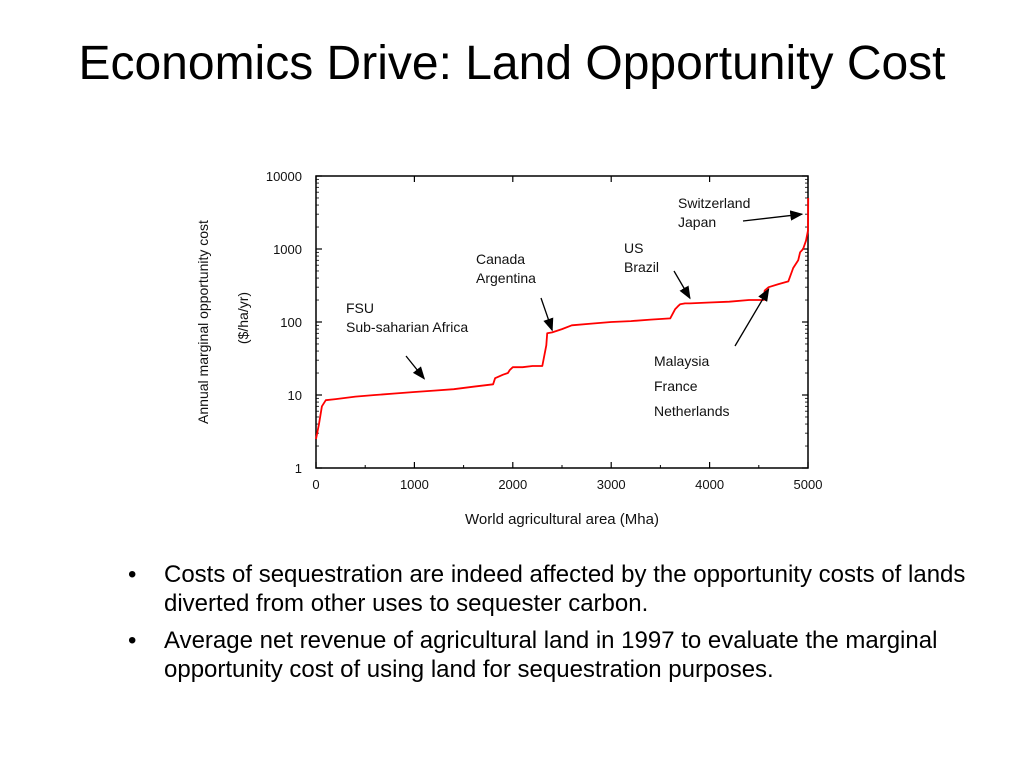 Image resolution: width=1024 pixels, height=768 pixels. I want to click on y-tick-label: 1, so click(298, 468).